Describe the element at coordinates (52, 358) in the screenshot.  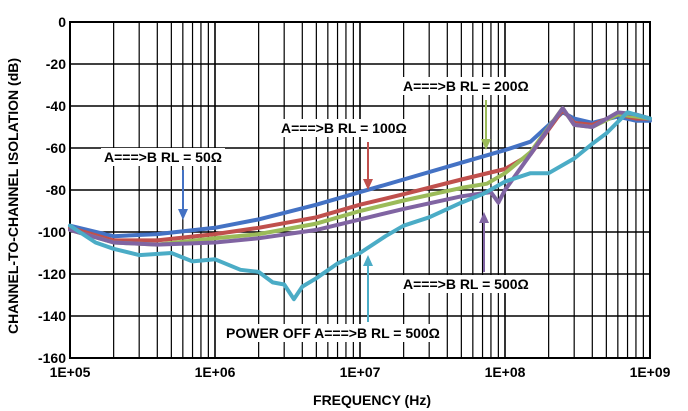
I see `y-tick-label: -160` at that location.